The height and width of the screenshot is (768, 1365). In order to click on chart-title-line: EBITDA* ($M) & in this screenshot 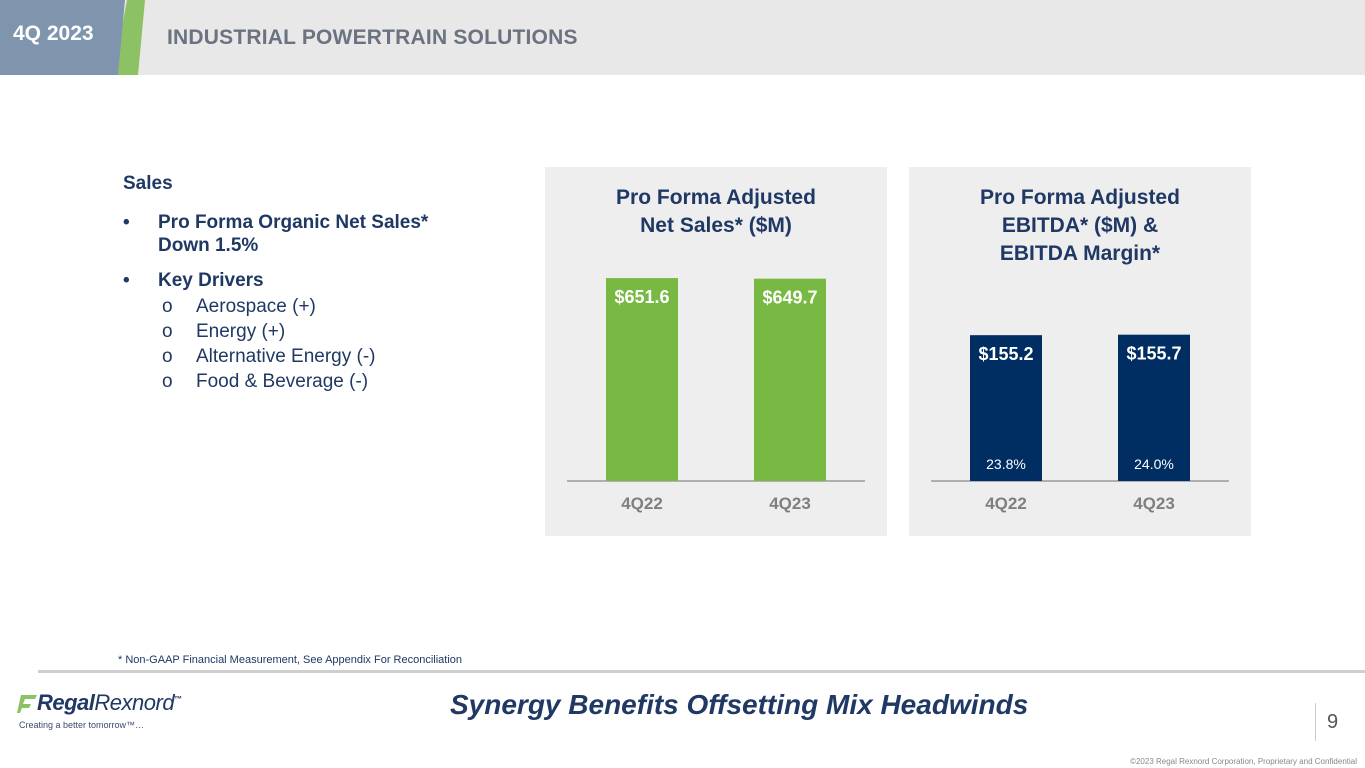, I will do `click(1080, 225)`.